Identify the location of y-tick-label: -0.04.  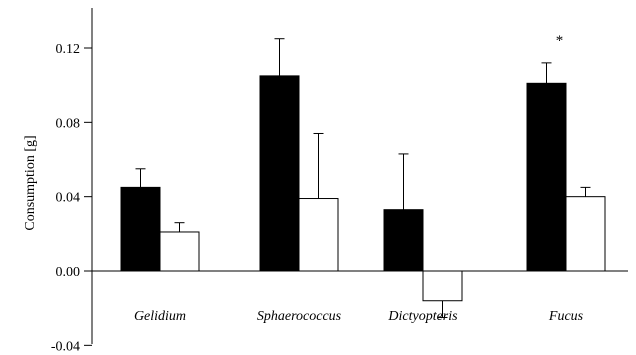
(65, 346).